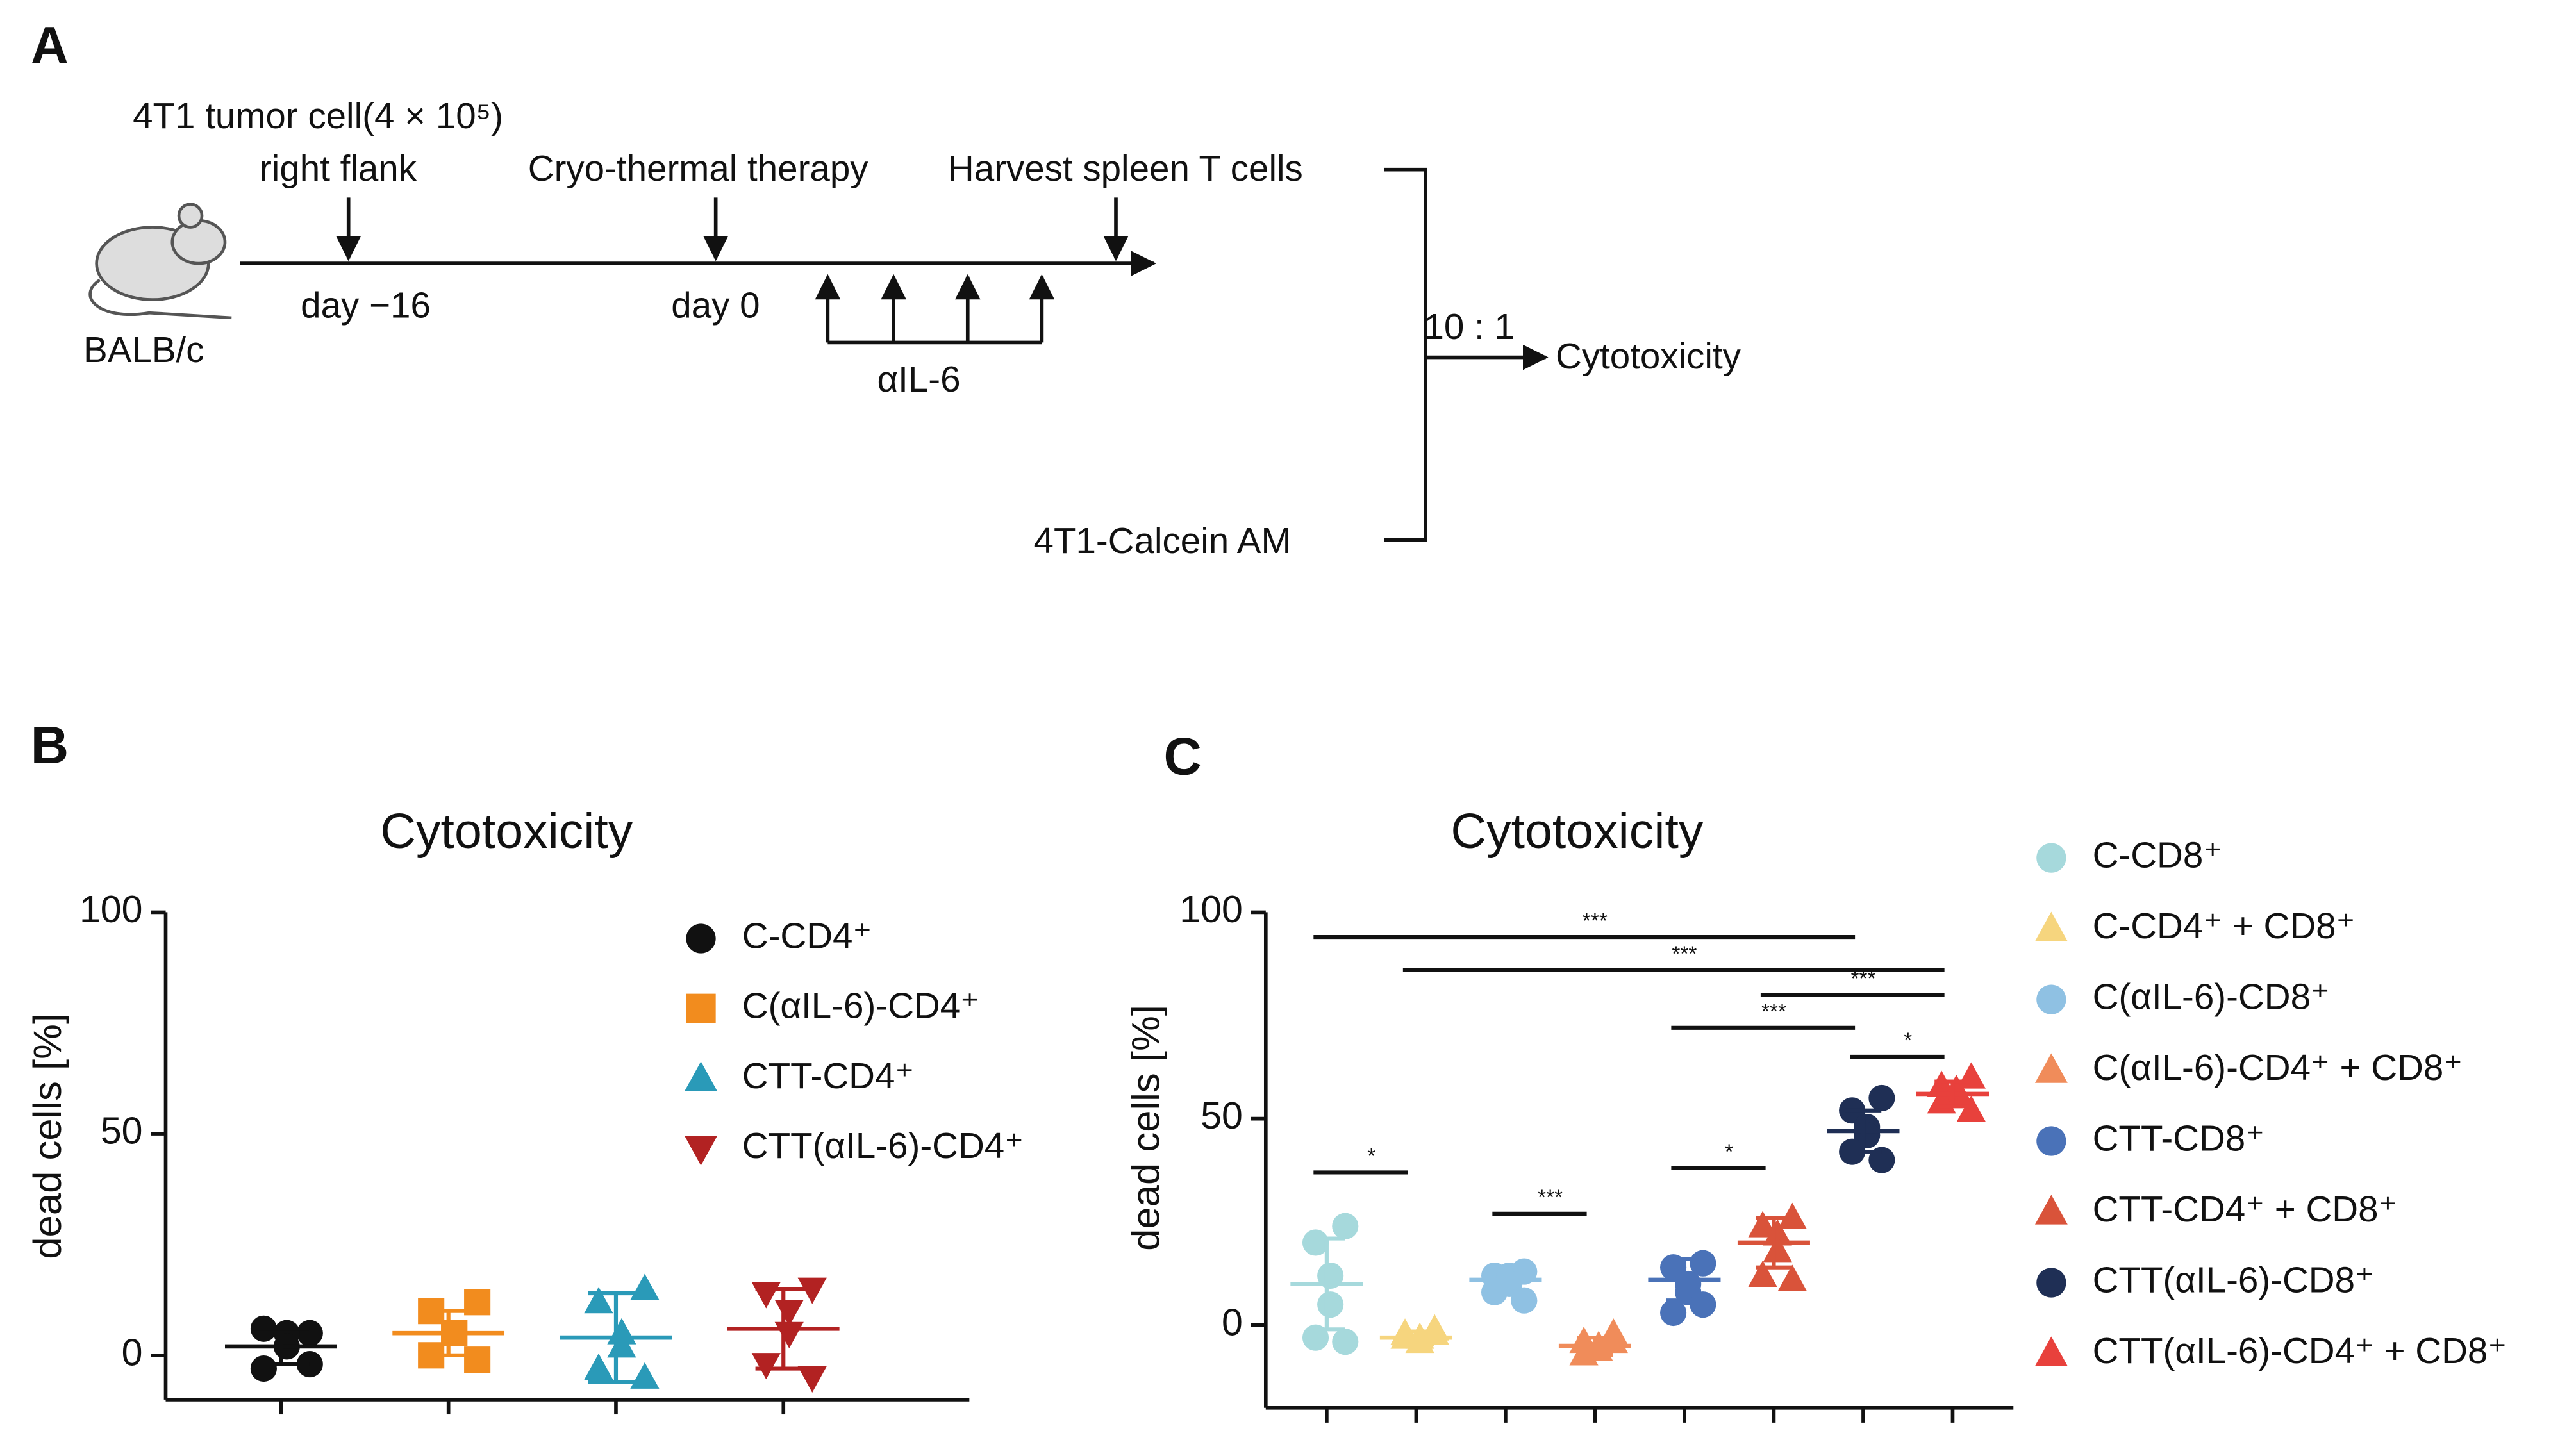 Image resolution: width=2576 pixels, height=1449 pixels. I want to click on legend-label: C-CD4⁺, so click(807, 935).